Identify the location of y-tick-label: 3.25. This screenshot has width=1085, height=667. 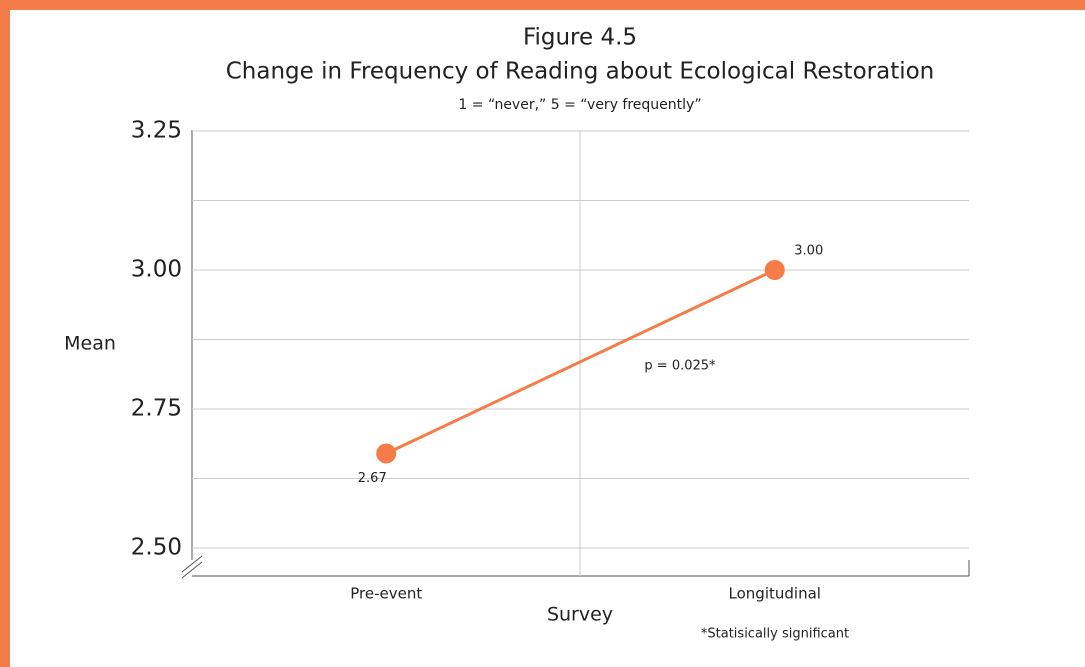
(156, 131).